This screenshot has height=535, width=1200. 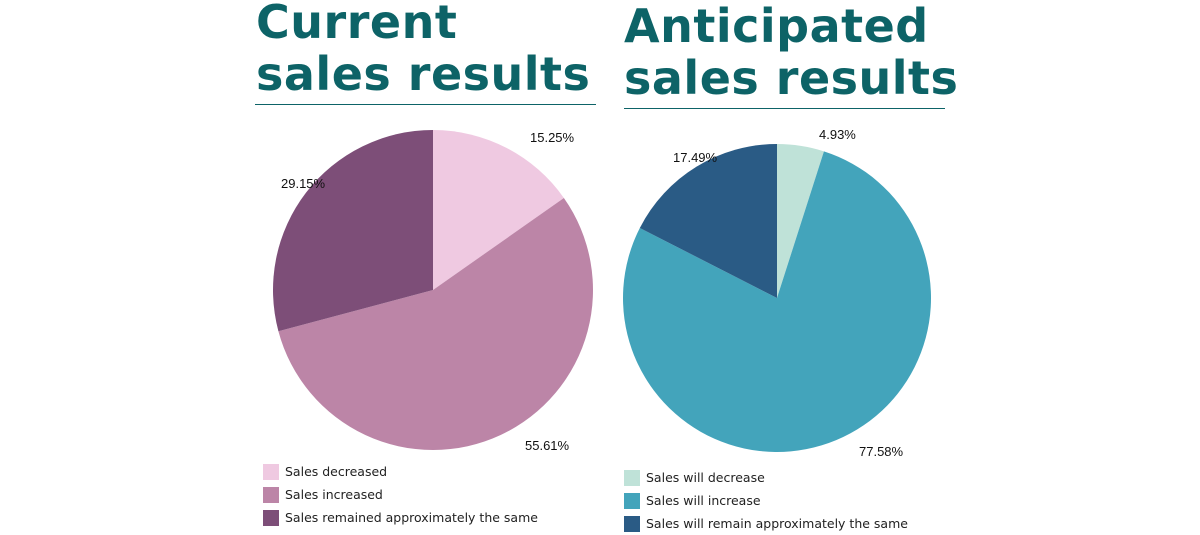 I want to click on legend-label: Sales will decrease, so click(x=705, y=477).